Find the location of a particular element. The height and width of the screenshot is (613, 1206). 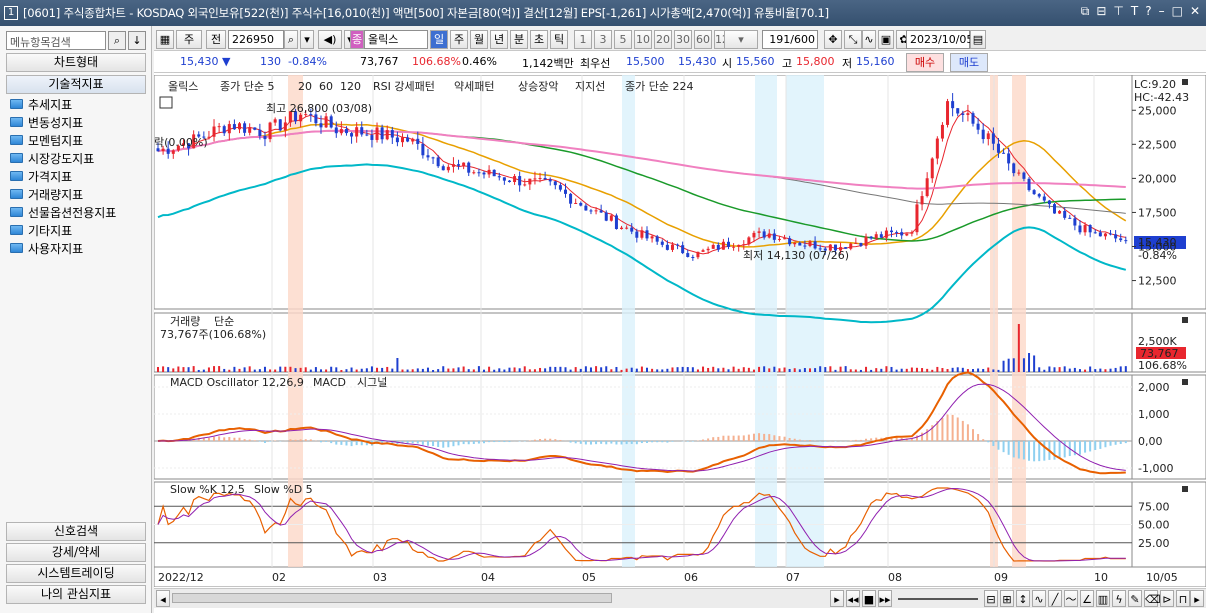

period-second: 초 is located at coordinates (539, 39).